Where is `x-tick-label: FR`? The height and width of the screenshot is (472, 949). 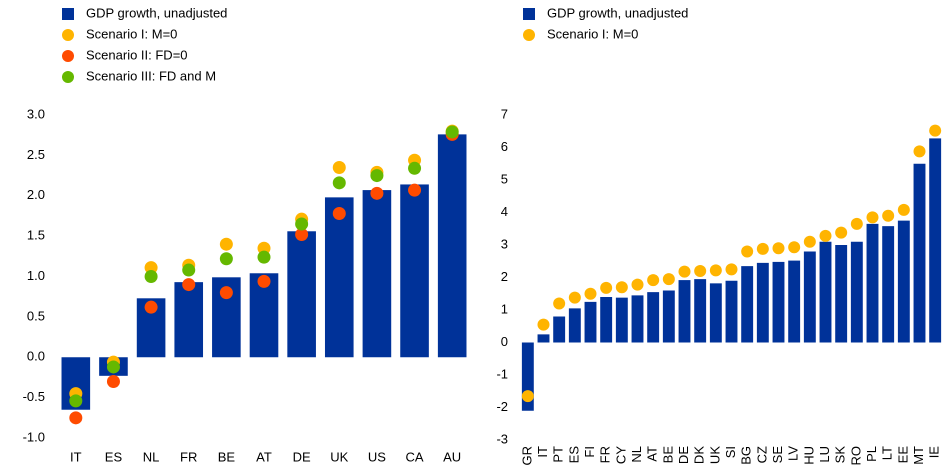 x-tick-label: FR is located at coordinates (188, 456).